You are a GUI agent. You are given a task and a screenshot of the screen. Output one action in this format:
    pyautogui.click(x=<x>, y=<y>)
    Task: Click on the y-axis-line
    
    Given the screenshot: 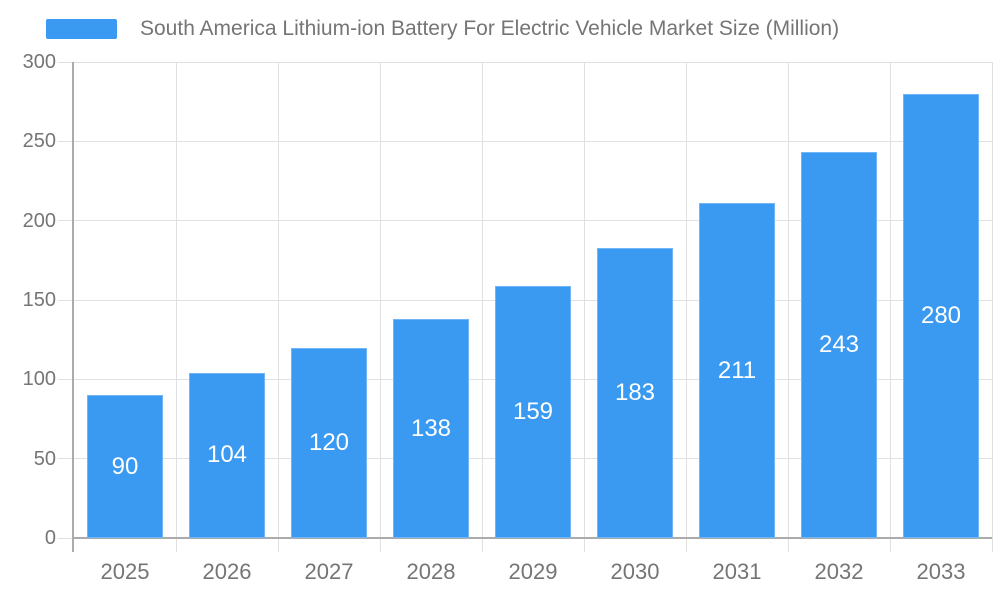 What is the action you would take?
    pyautogui.click(x=73, y=307)
    